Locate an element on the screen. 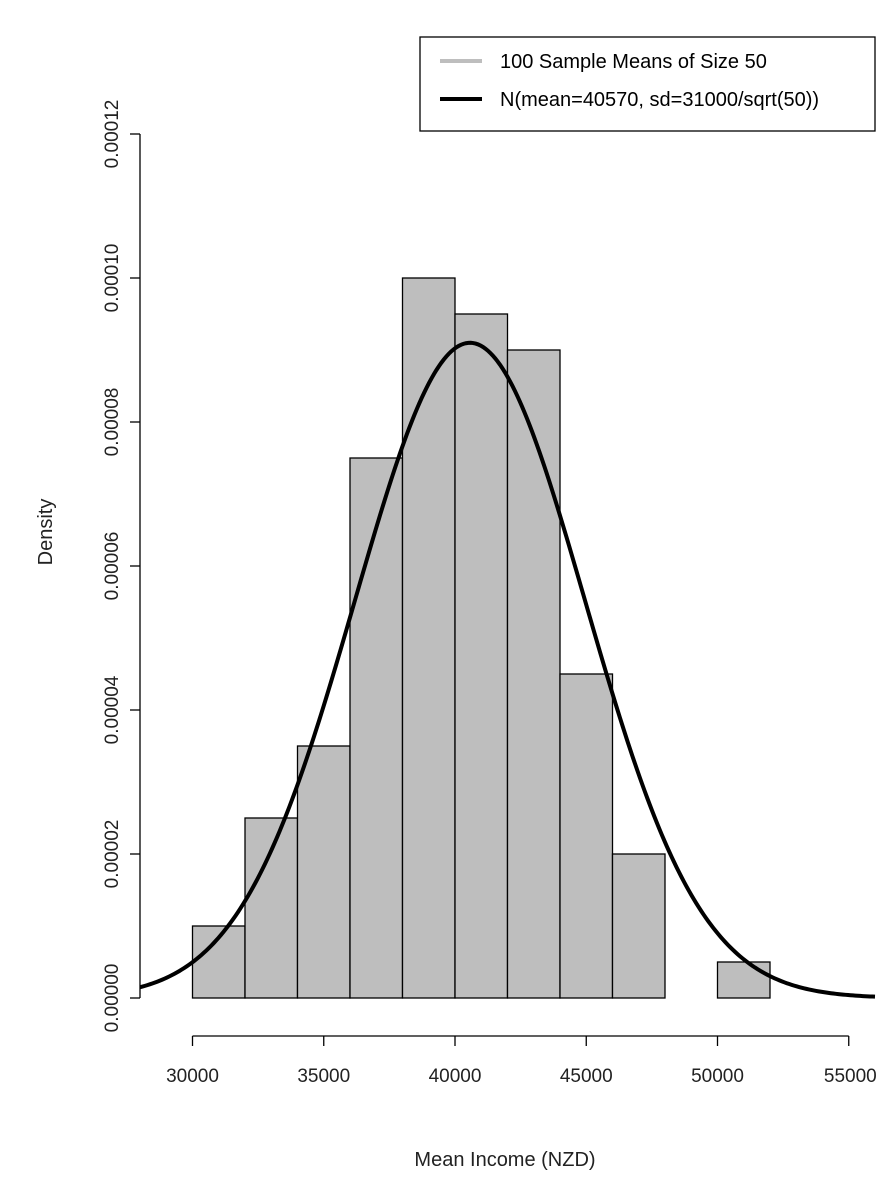 This screenshot has height=1178, width=881. x-tick-label: 35000 is located at coordinates (323, 1076).